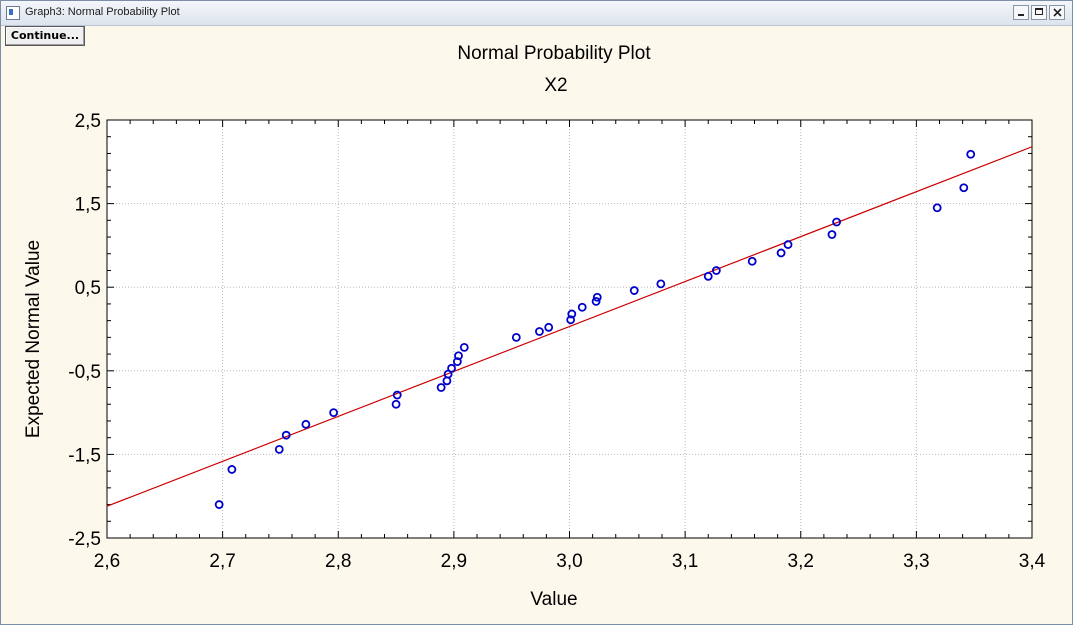 Image resolution: width=1073 pixels, height=625 pixels. Describe the element at coordinates (555, 85) in the screenshot. I see `chart-subtitle: X2` at that location.